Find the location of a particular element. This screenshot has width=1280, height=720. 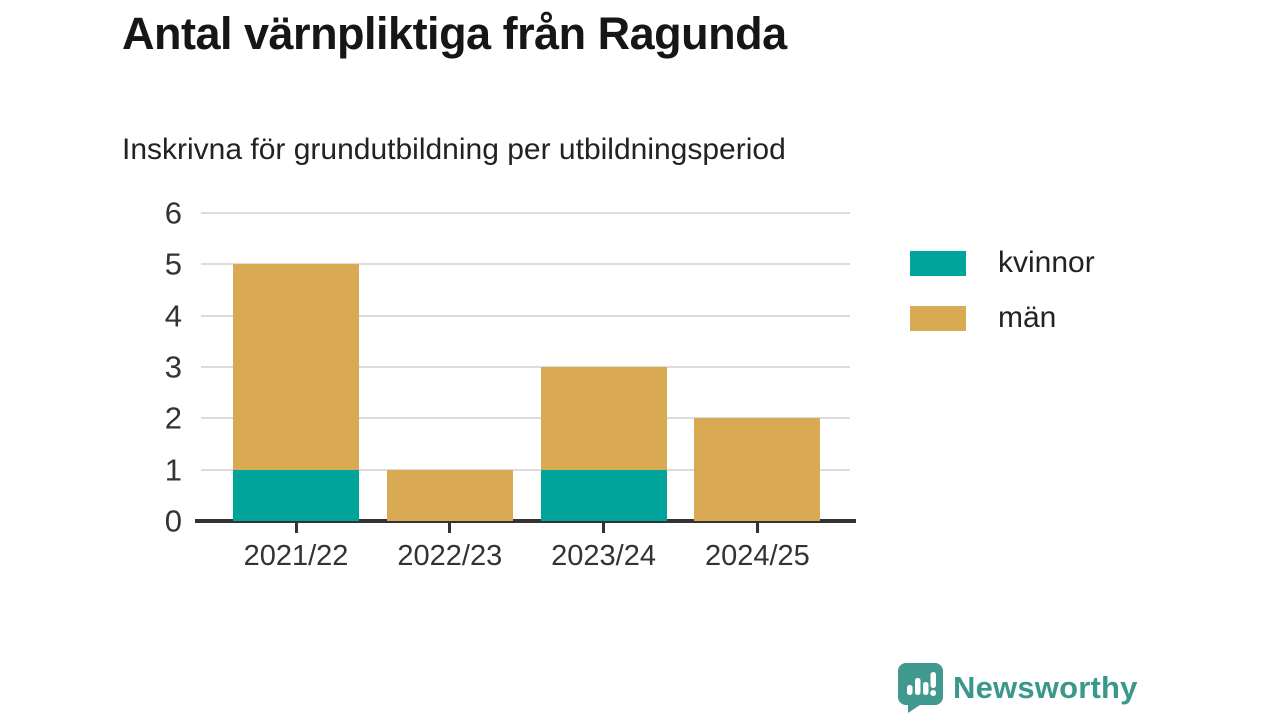

y-tick-label-5: 5 is located at coordinates (173, 264).